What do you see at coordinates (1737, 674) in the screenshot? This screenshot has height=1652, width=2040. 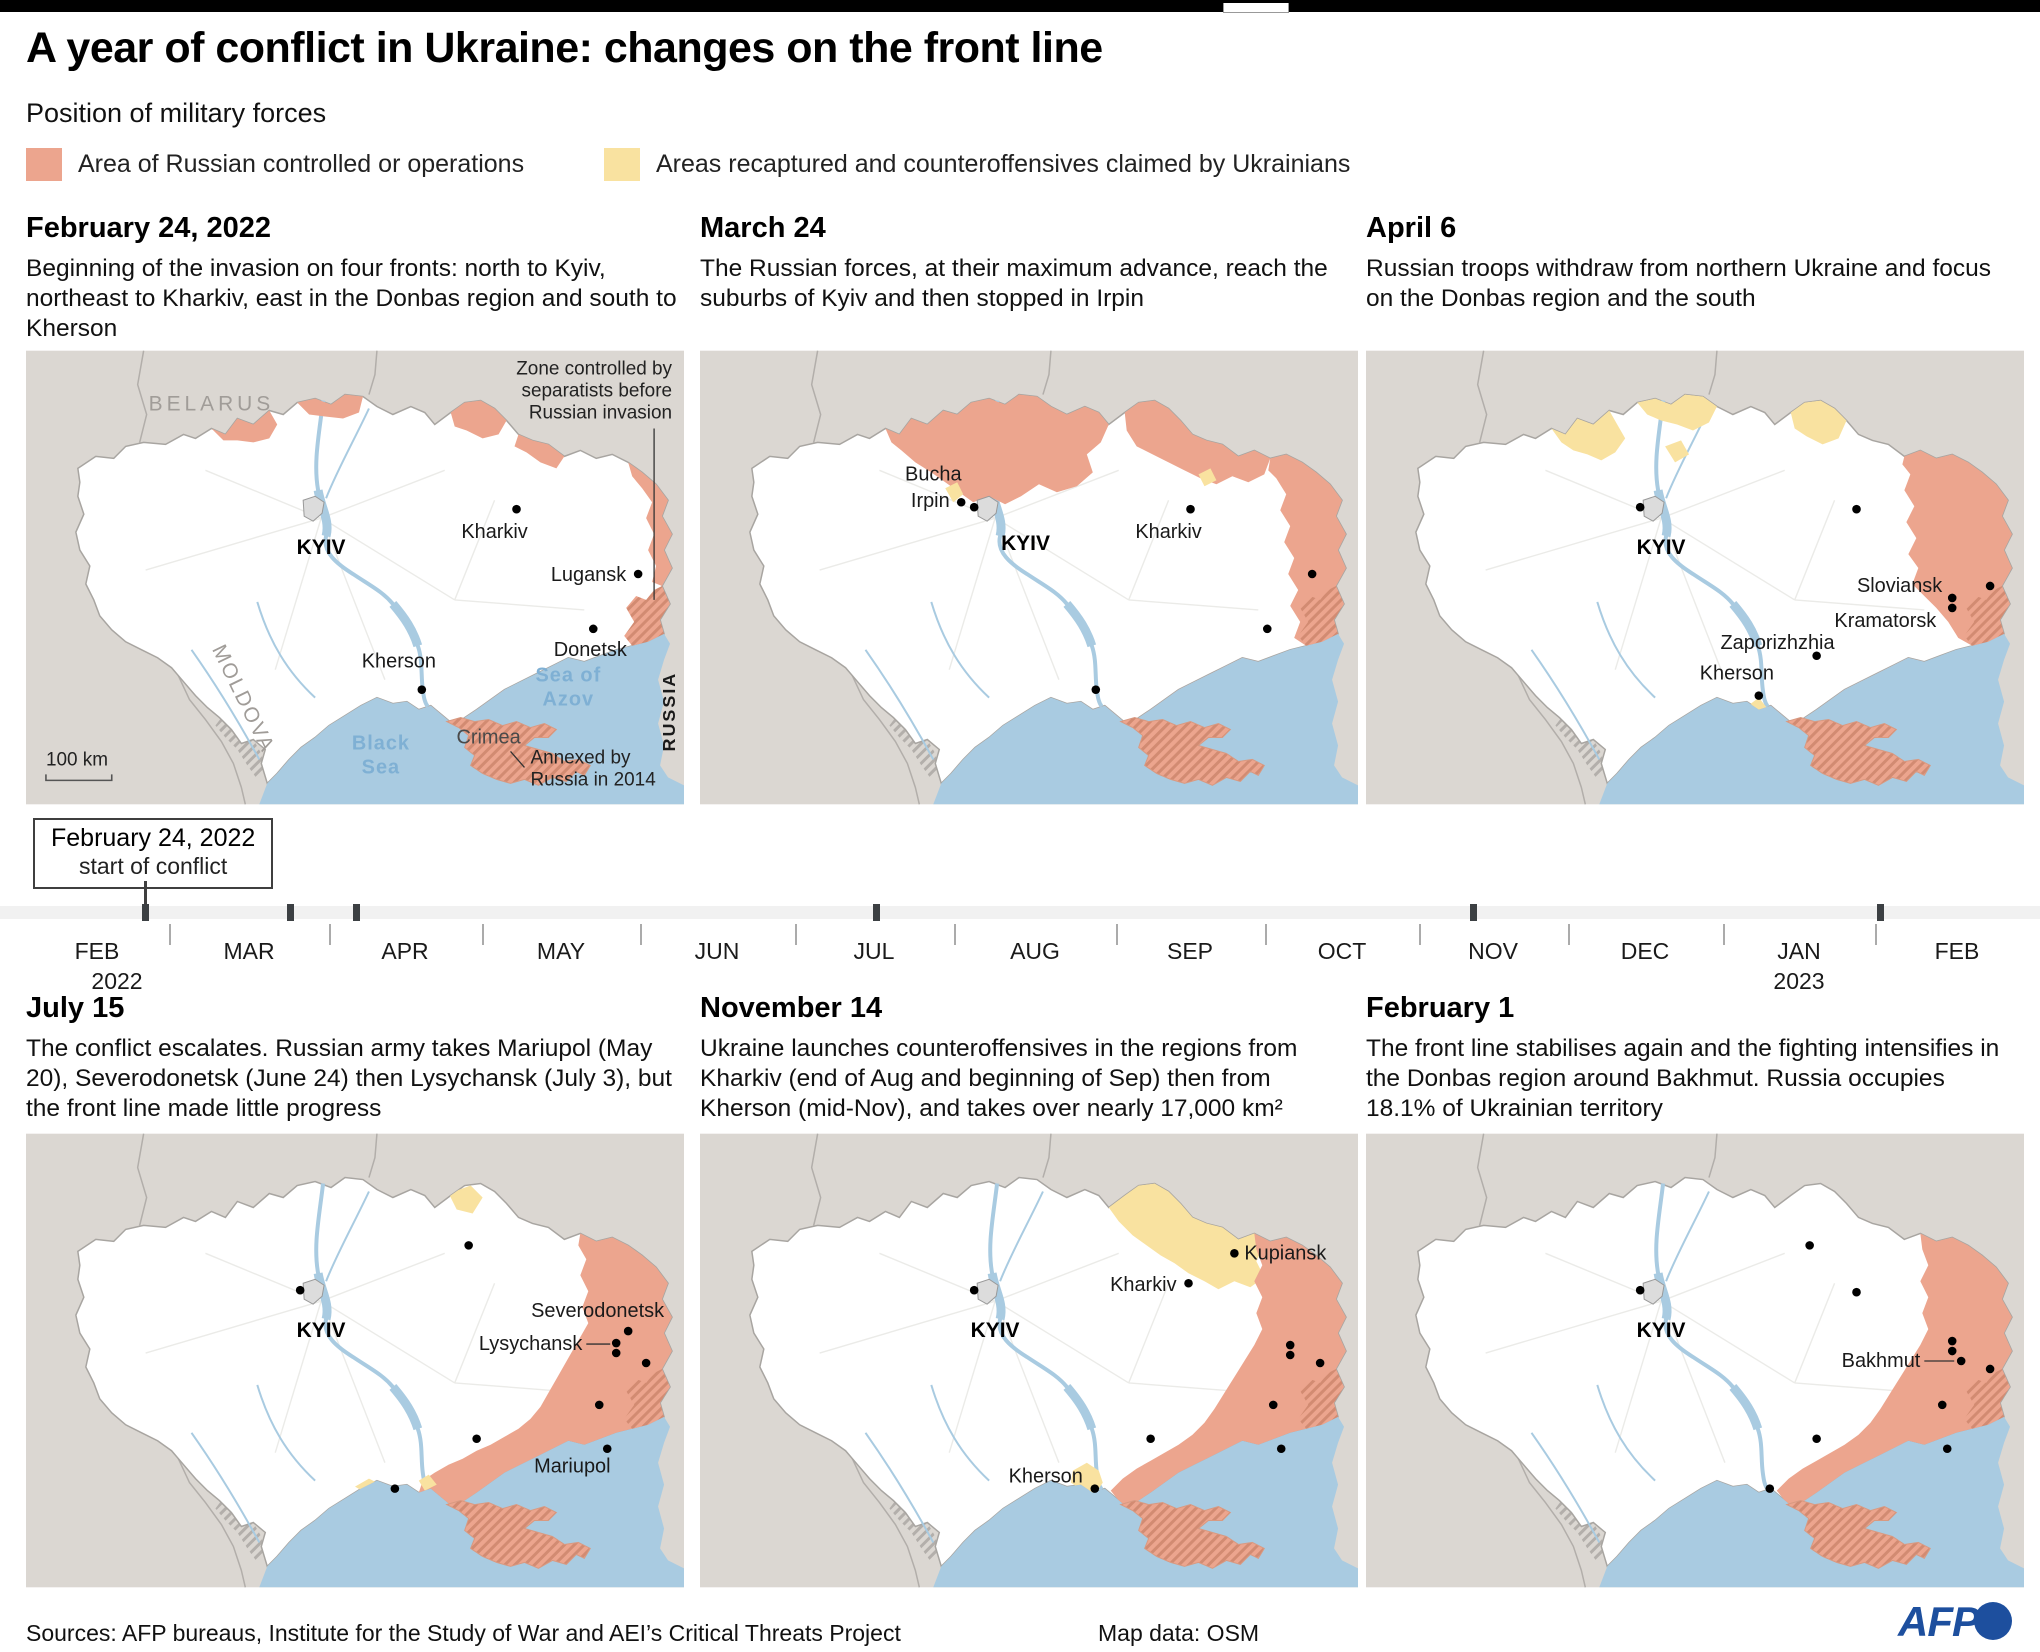 I see `map-label-kherson: Kherson` at bounding box center [1737, 674].